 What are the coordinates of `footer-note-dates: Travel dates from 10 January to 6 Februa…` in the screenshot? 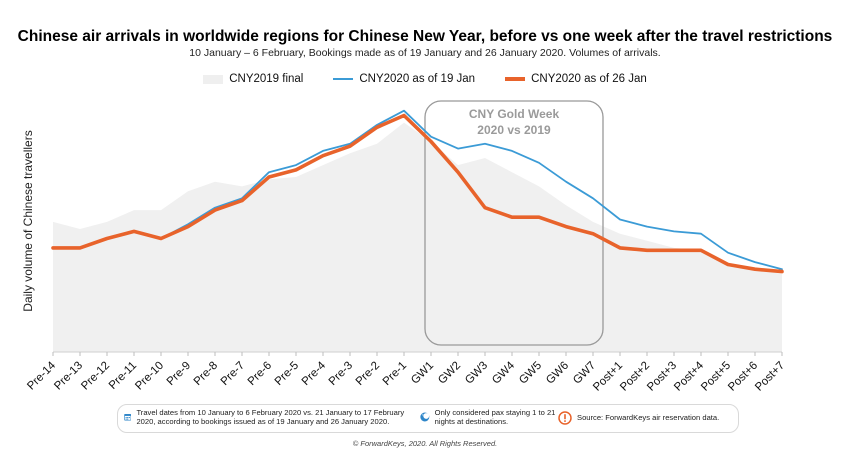 It's located at (269, 417).